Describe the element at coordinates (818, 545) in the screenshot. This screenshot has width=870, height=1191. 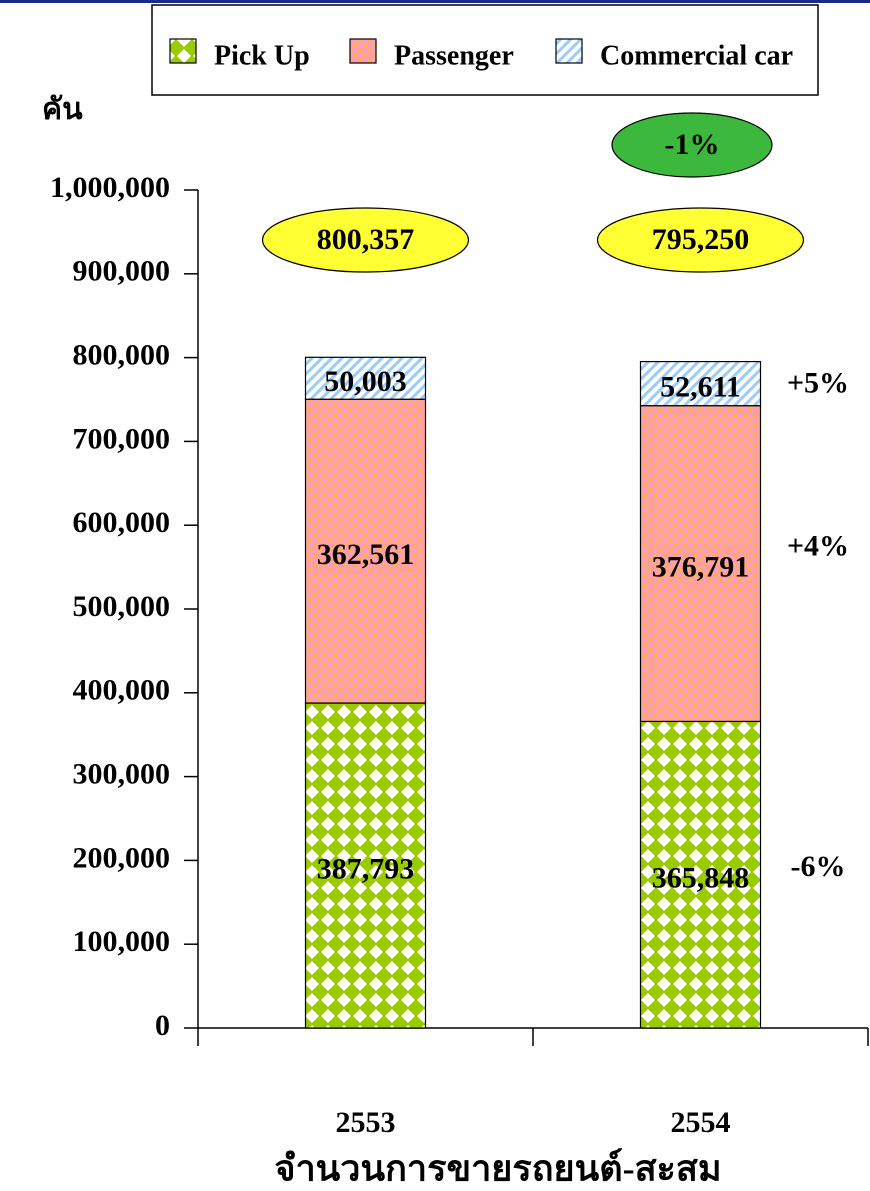
I see `change-label: +4%` at that location.